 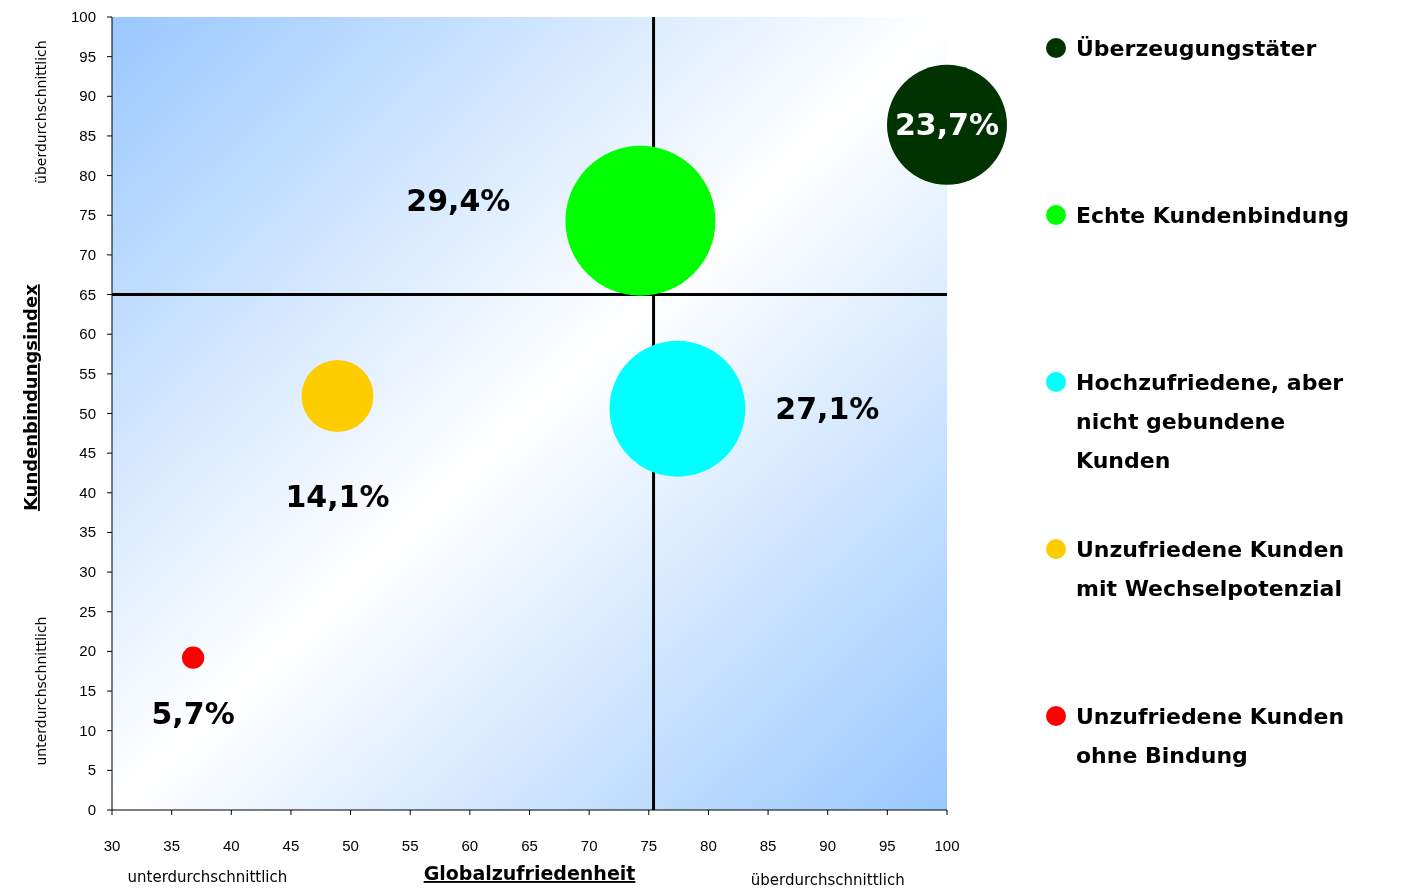 What do you see at coordinates (649, 845) in the screenshot?
I see `x-tick-label: 75` at bounding box center [649, 845].